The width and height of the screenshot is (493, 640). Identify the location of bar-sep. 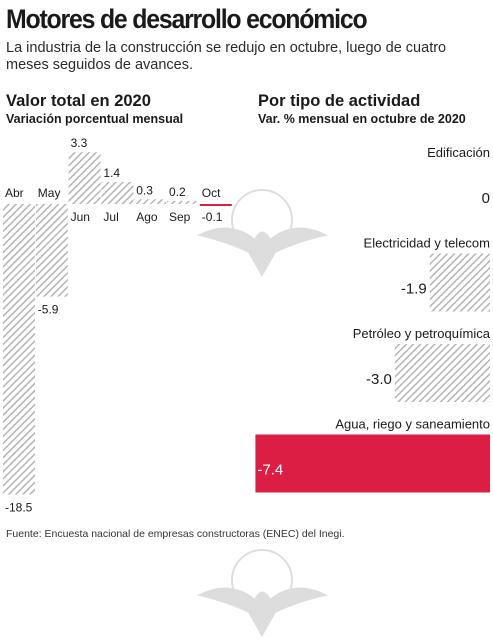
(183, 202).